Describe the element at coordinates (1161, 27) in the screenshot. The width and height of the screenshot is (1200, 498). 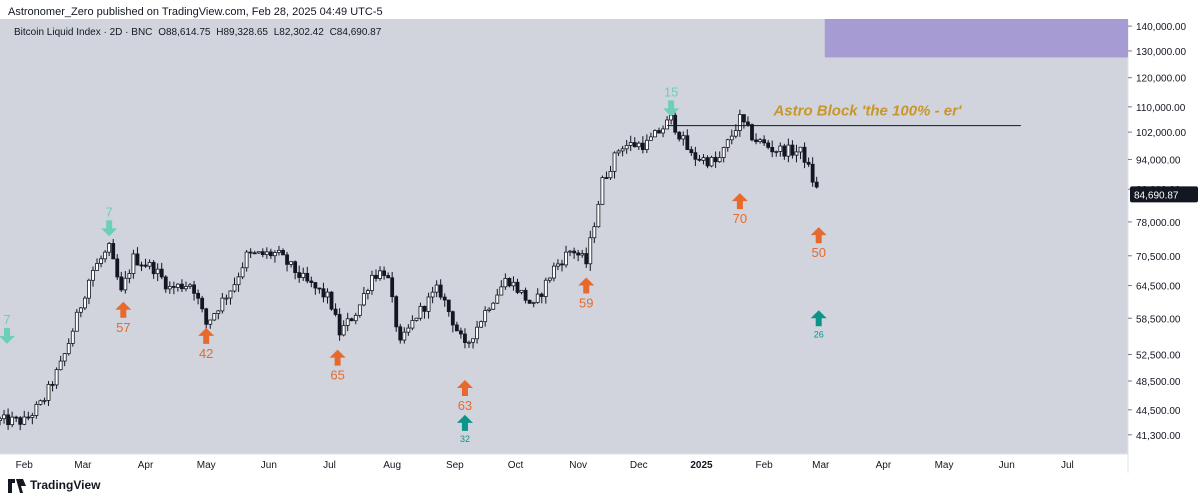
I see `y-tick-label: 140,000.00` at that location.